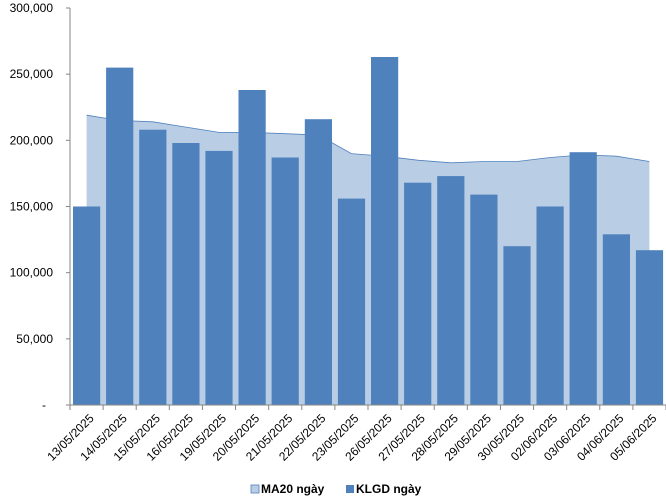 The image size is (666, 501). What do you see at coordinates (44, 405) in the screenshot?
I see `y-tick-label: -` at bounding box center [44, 405].